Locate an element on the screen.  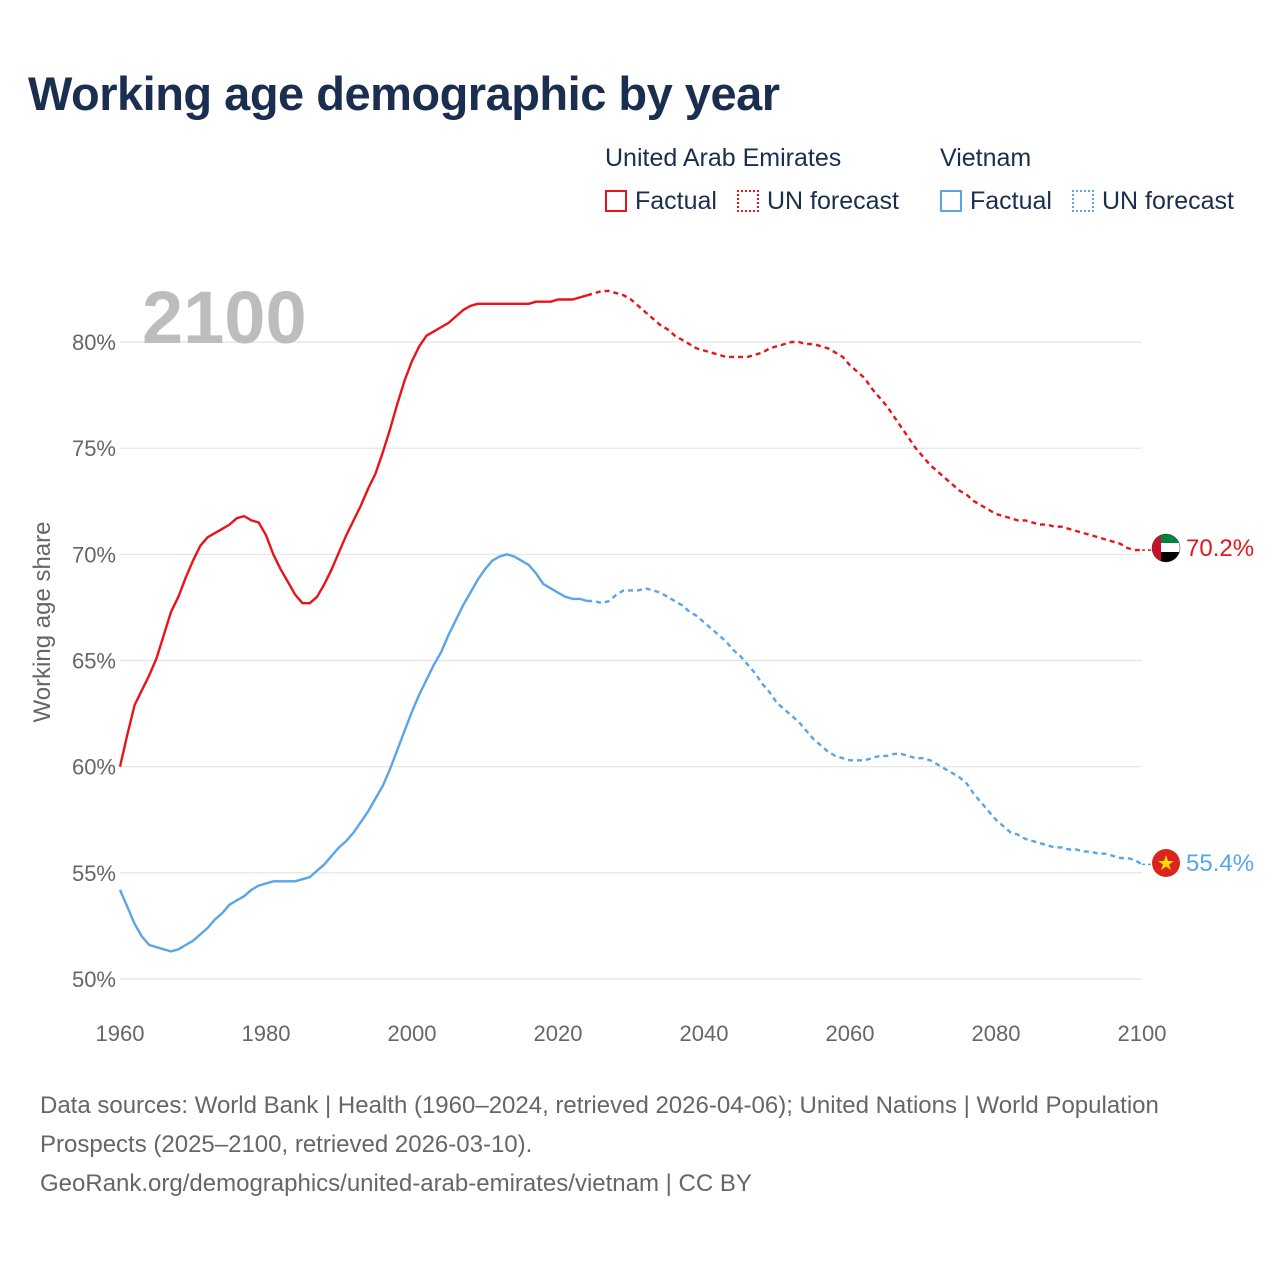
x-tick-label: 2100 is located at coordinates (1142, 1033).